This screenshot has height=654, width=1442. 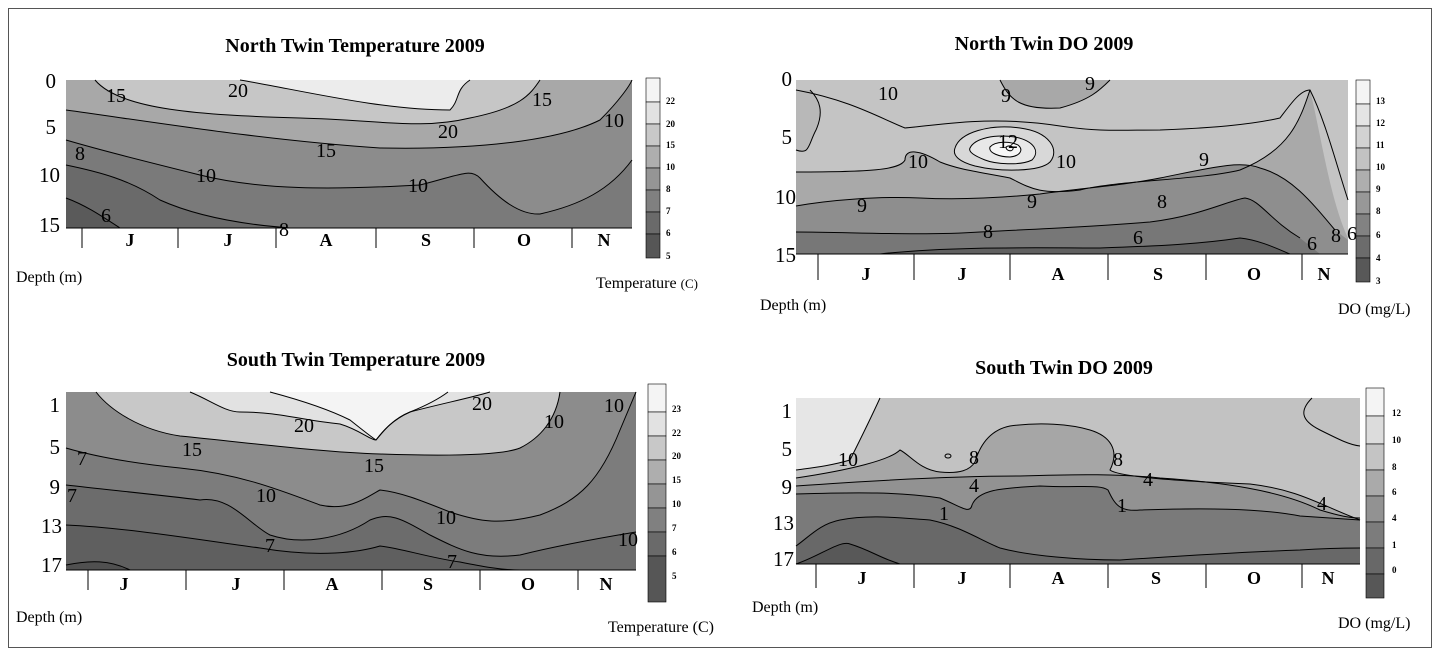 What do you see at coordinates (1107, 164) in the screenshot?
I see `contour-labels: 10 9 9 12 10 10 9 9 9 8 8 6 6 8 6` at bounding box center [1107, 164].